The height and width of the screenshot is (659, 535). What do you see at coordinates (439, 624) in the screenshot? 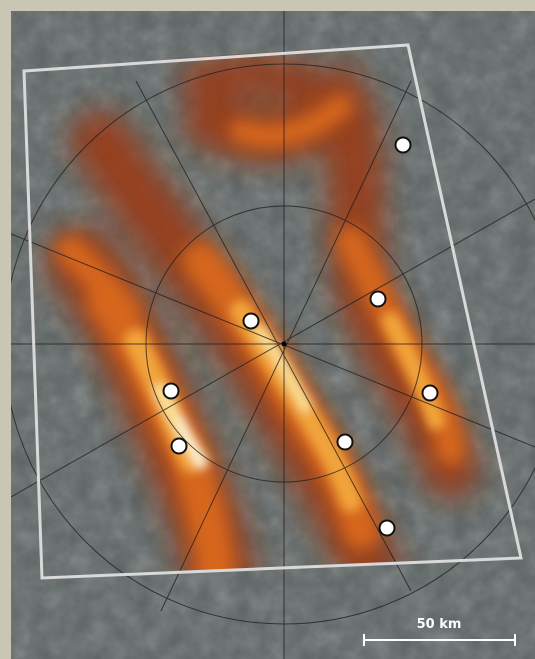
I see `scale-bar-label: 50 km` at bounding box center [439, 624].